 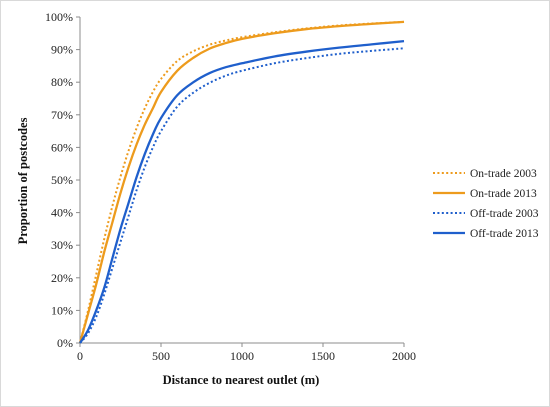 I want to click on y-tick-label: 10%, so click(x=62, y=310).